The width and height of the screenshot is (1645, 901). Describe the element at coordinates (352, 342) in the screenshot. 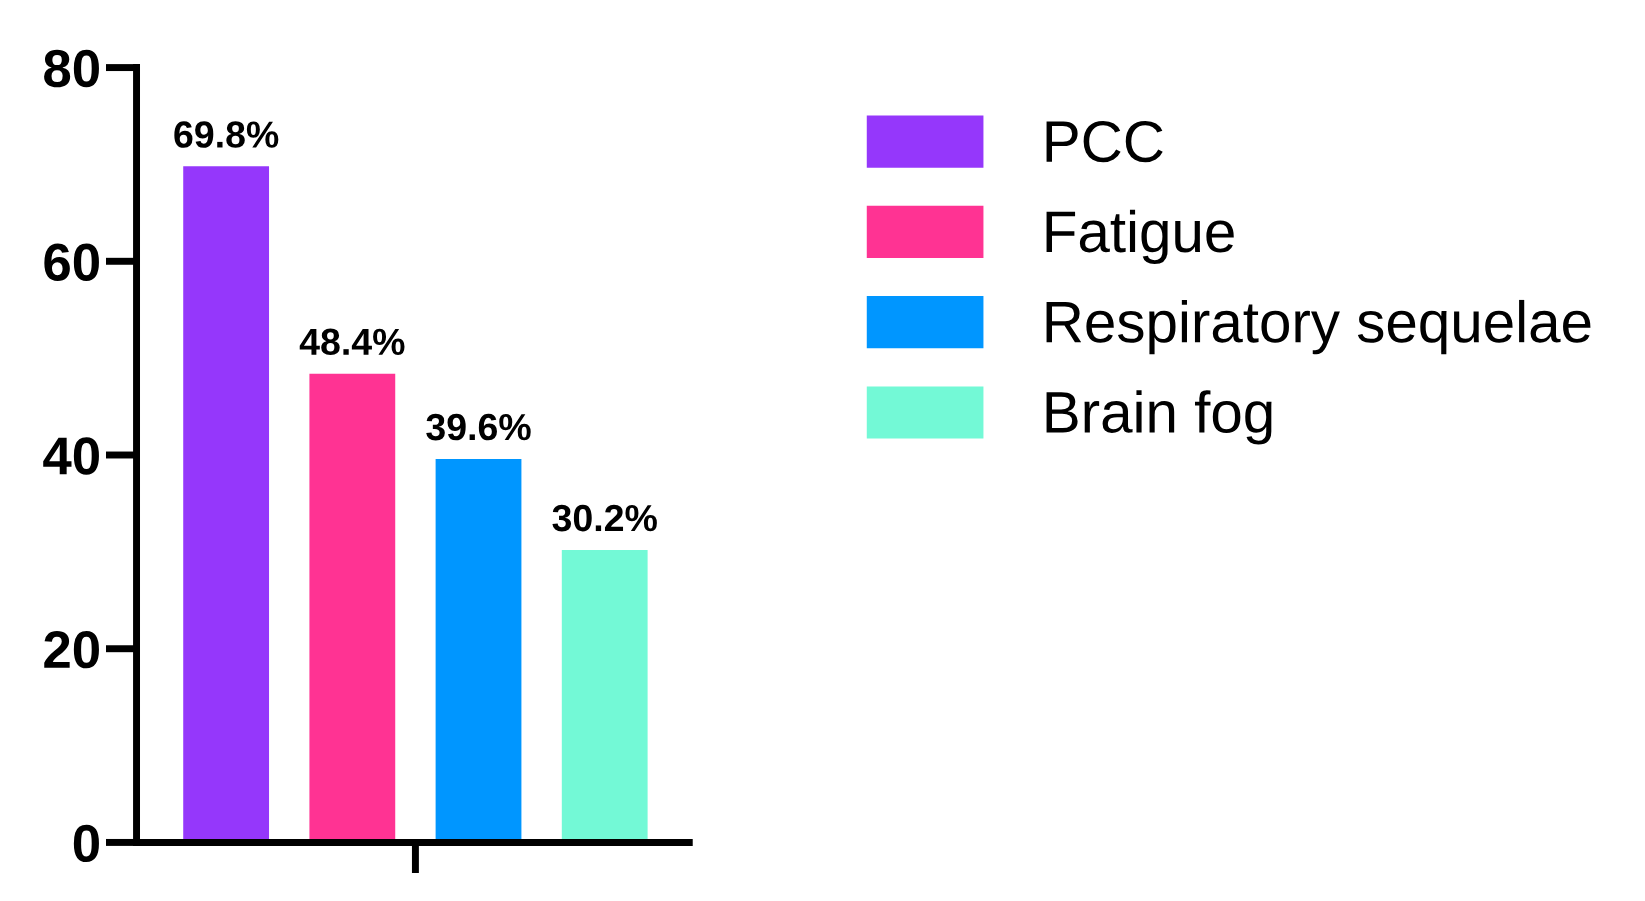

I see `data-label: 48.4%` at that location.